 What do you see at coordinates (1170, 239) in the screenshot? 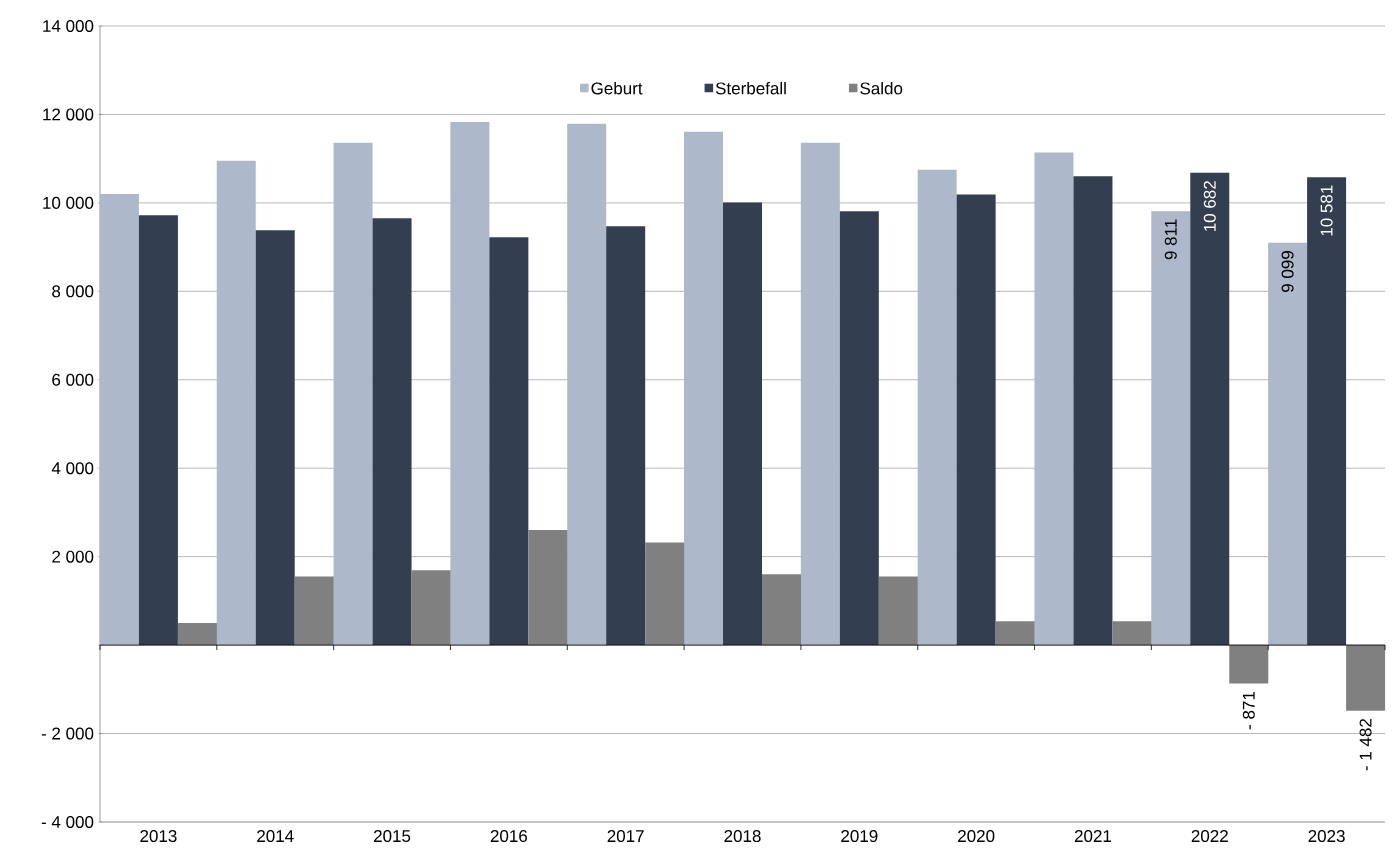
I see `data-label: 9 811` at bounding box center [1170, 239].